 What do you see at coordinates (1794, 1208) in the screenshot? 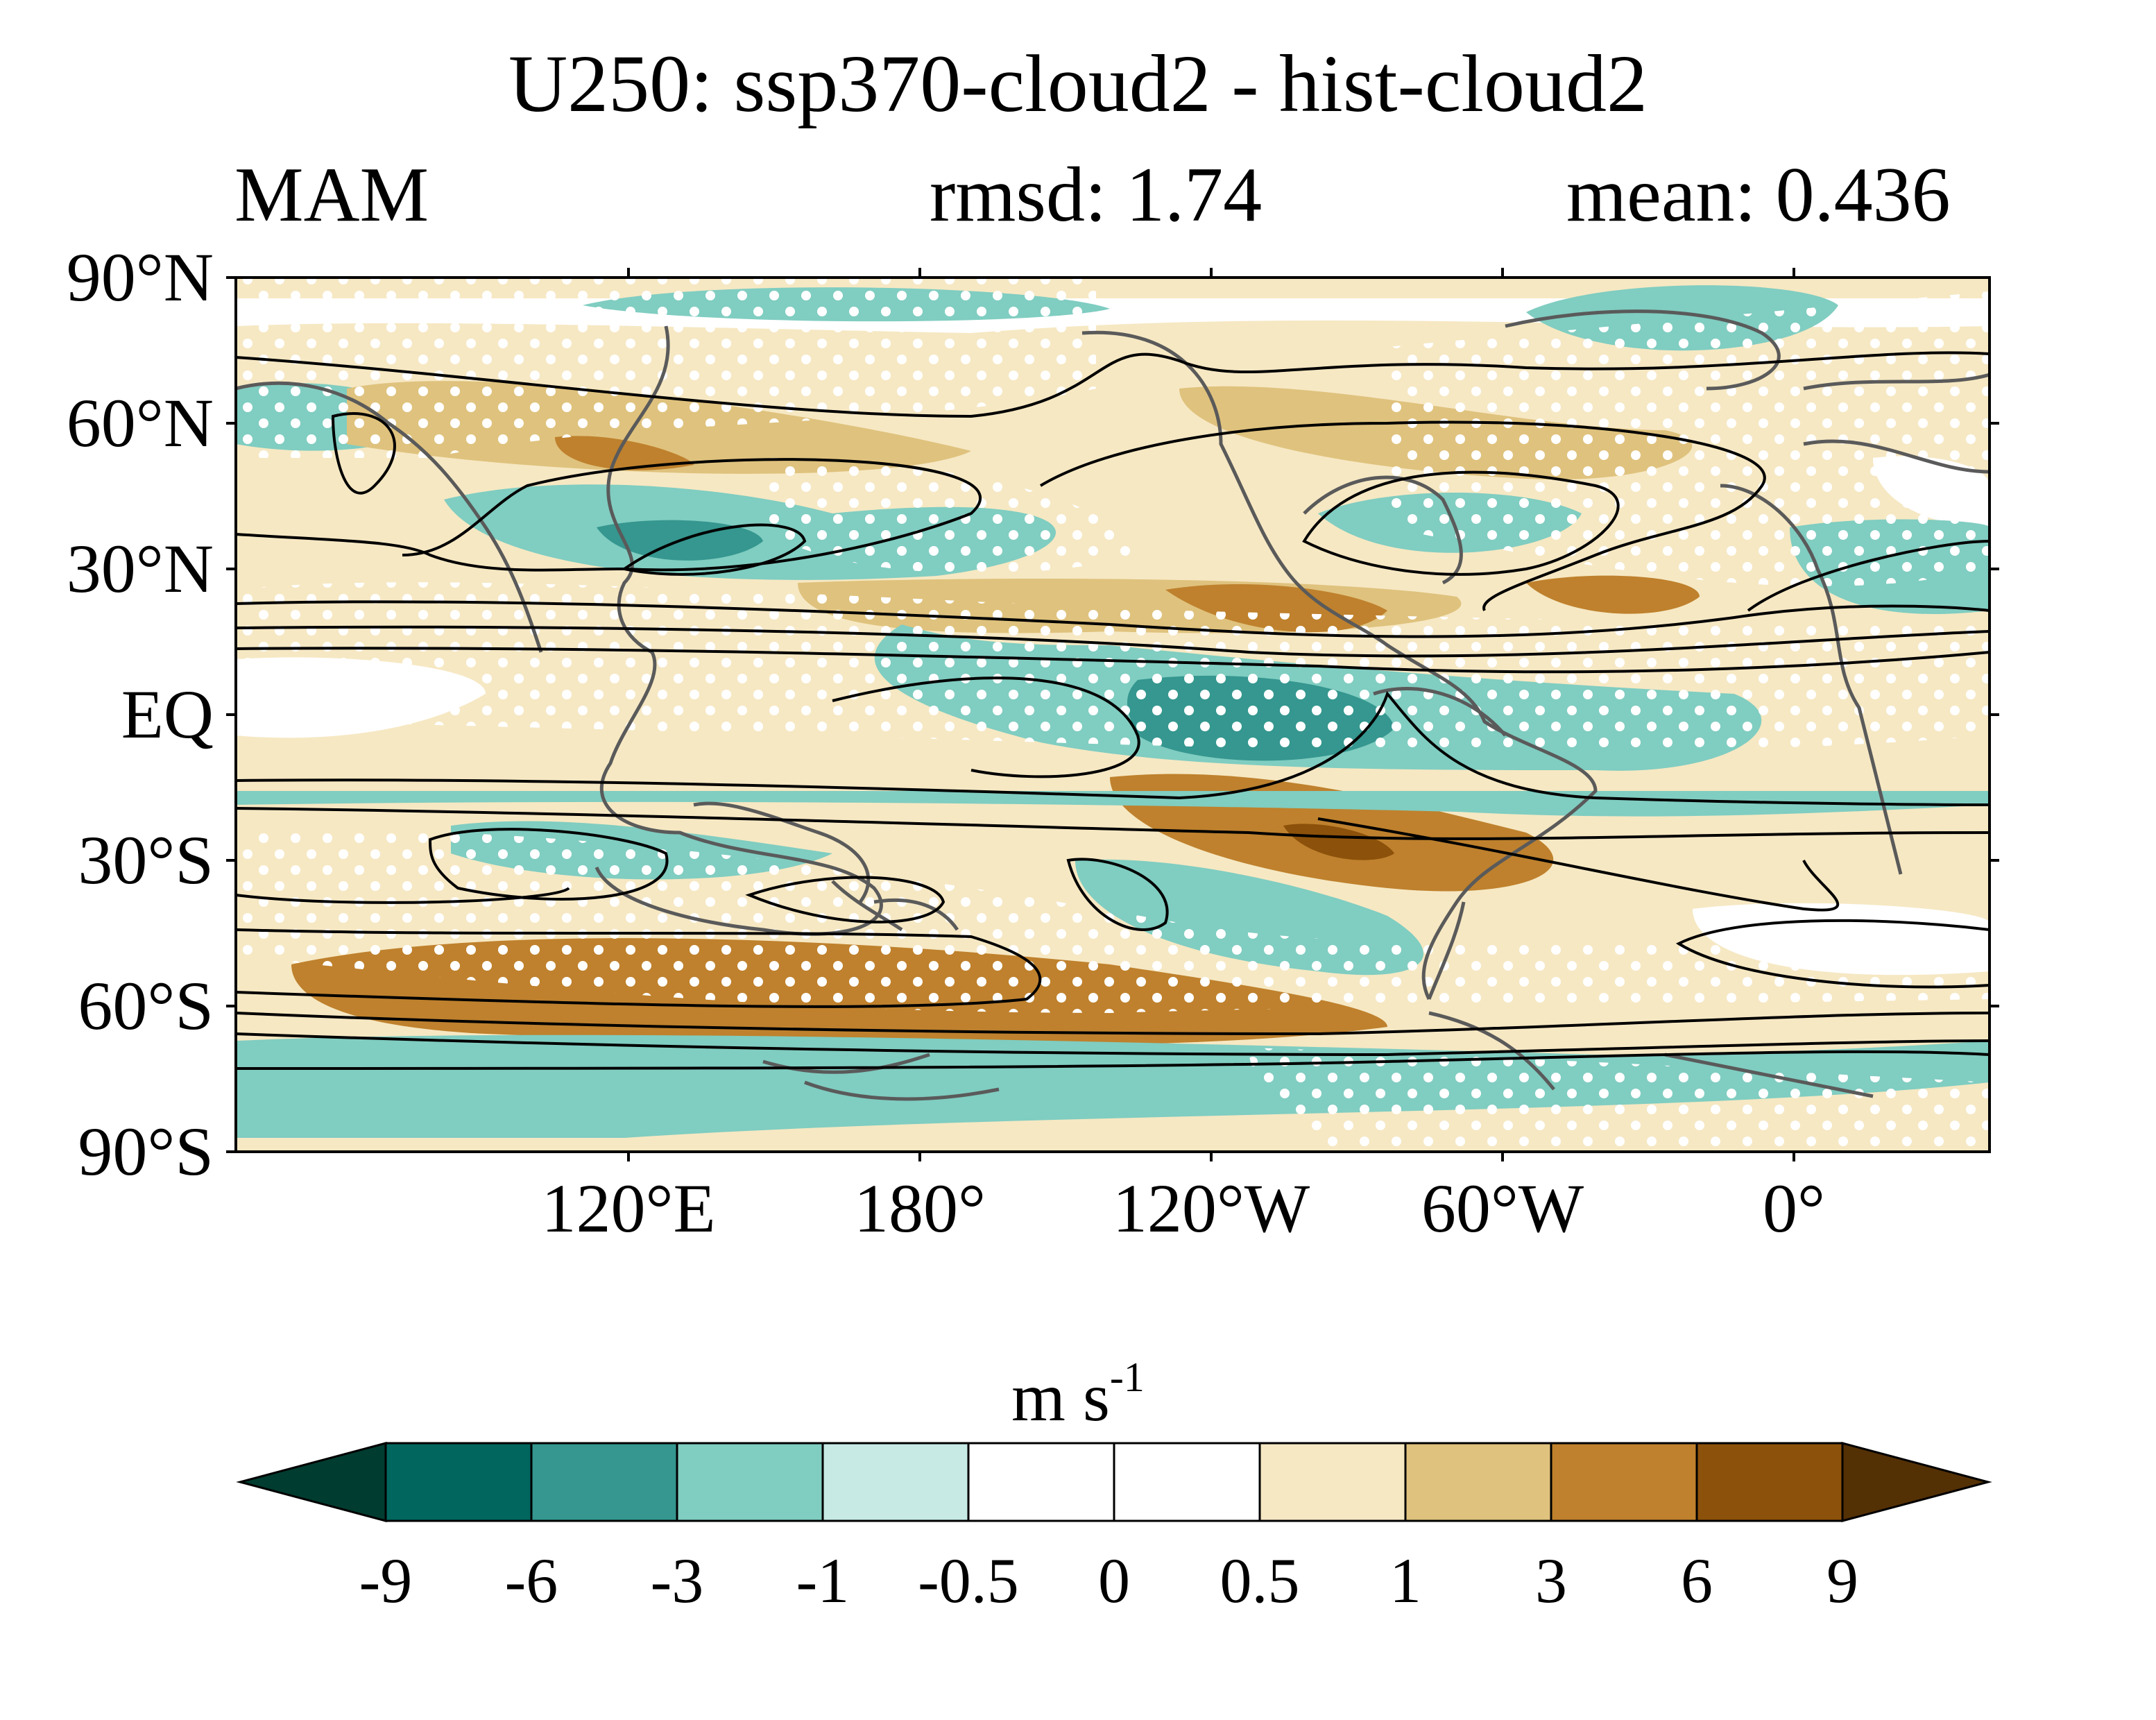
I see `lon-label-0: 0°` at bounding box center [1794, 1208].